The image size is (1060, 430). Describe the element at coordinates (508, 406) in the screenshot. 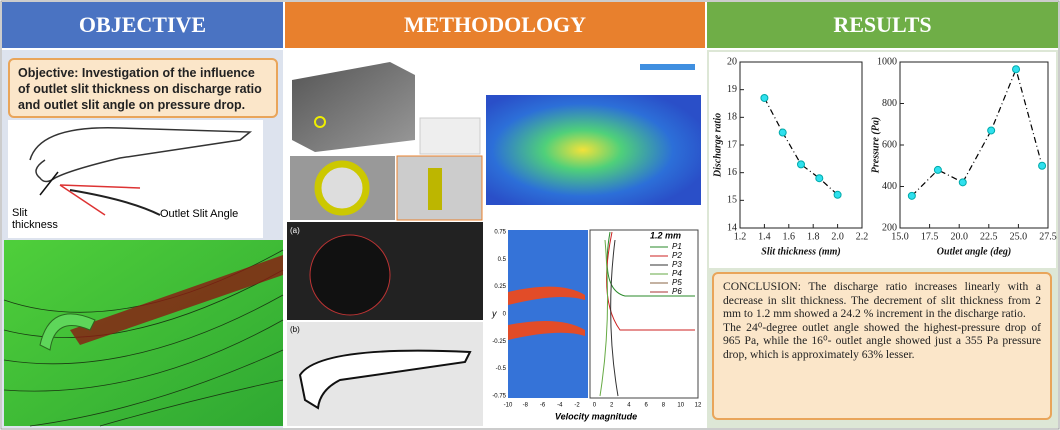

I see `tick-label: -10` at that location.